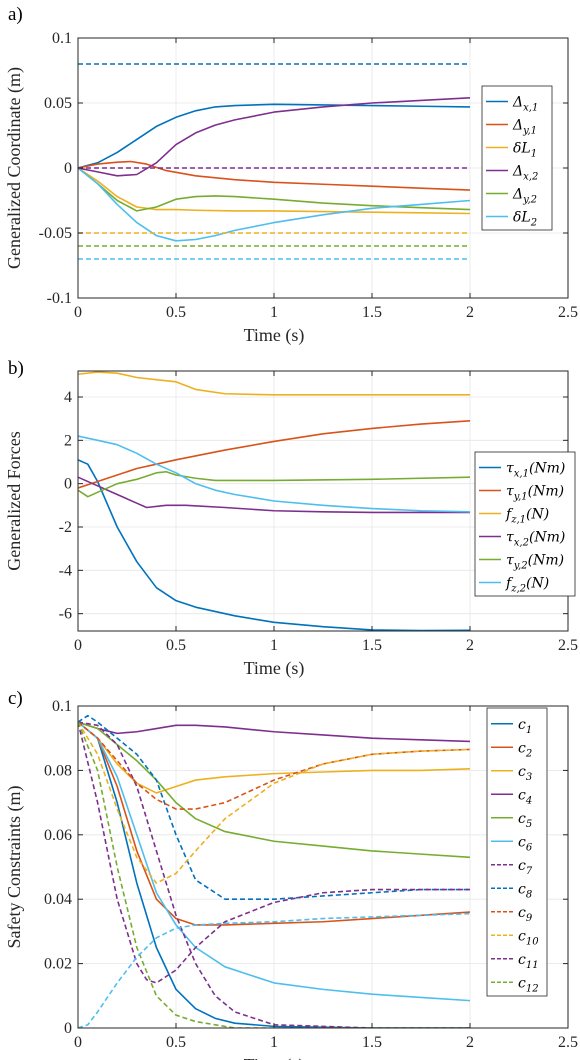  I want to click on panel-label: b), so click(16, 368).